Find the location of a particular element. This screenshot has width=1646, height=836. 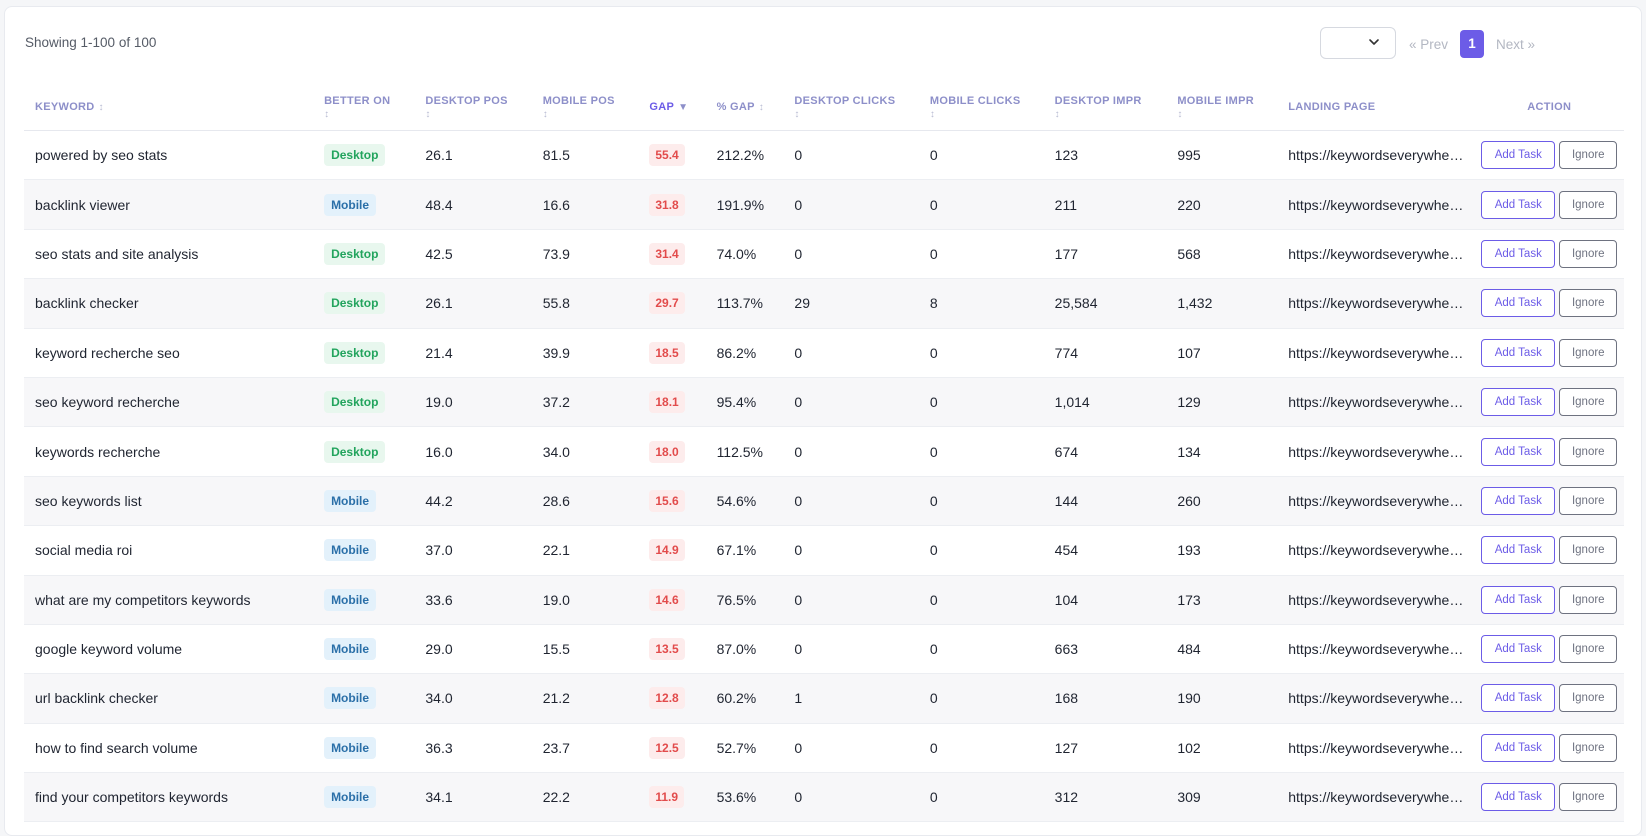

action-cell: Add Task Ignore is located at coordinates (1549, 353).